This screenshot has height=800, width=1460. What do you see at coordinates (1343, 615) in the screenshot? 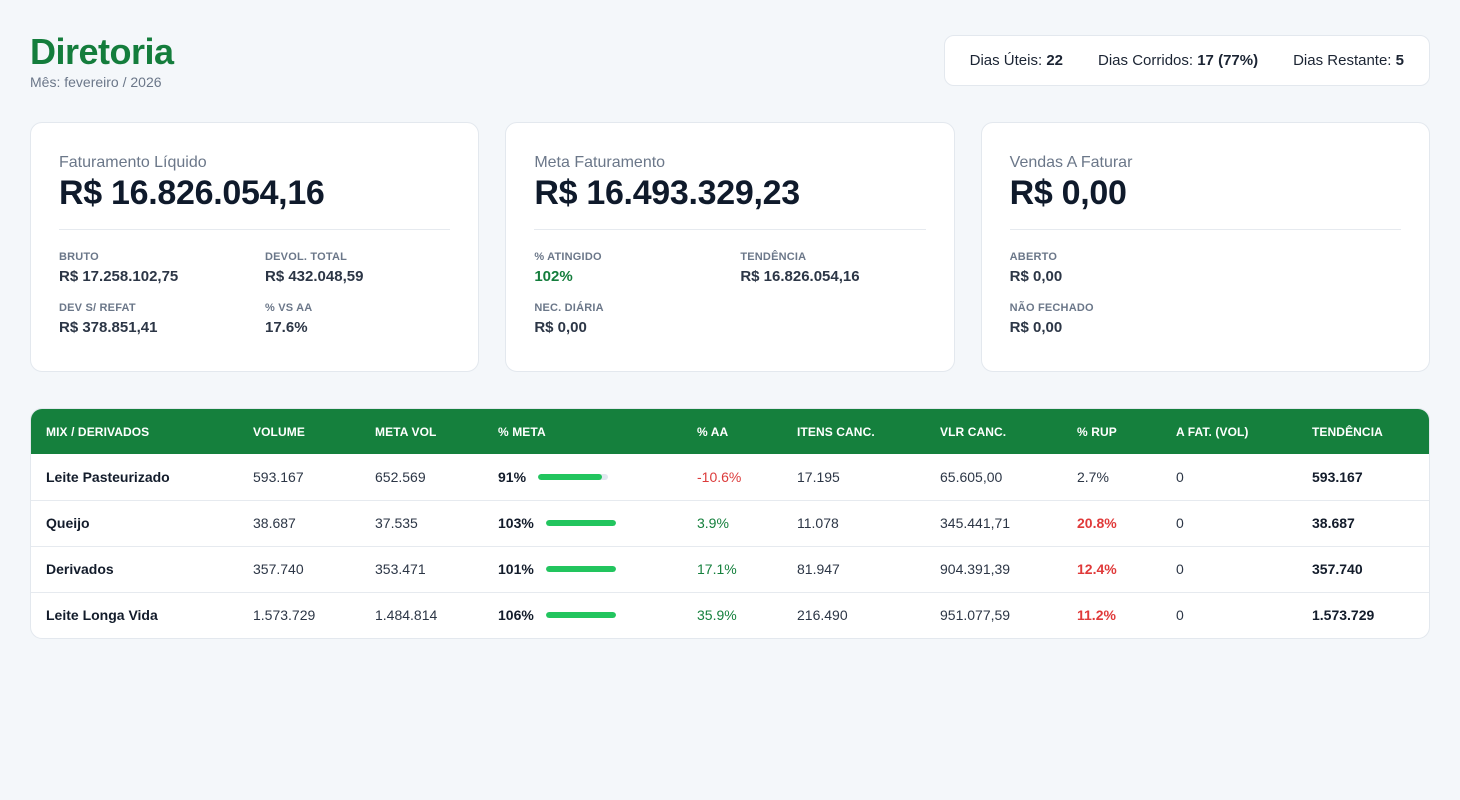
I see `cell-tendencia: 1.573.729` at bounding box center [1343, 615].